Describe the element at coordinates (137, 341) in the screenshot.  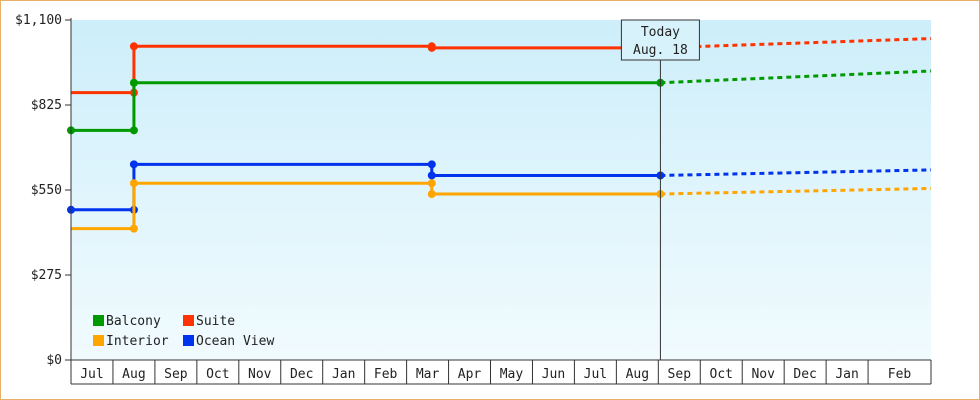
I see `legend-label-interior: Interior` at that location.